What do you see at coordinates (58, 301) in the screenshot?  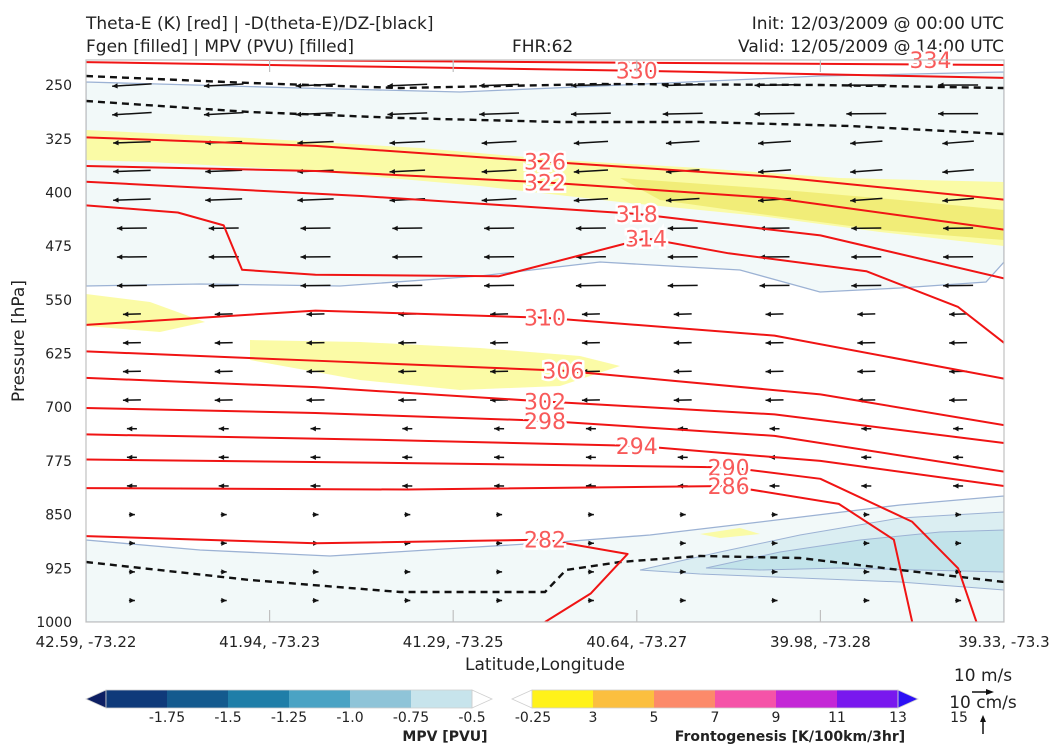 I see `y-tick-label: 550` at bounding box center [58, 301].